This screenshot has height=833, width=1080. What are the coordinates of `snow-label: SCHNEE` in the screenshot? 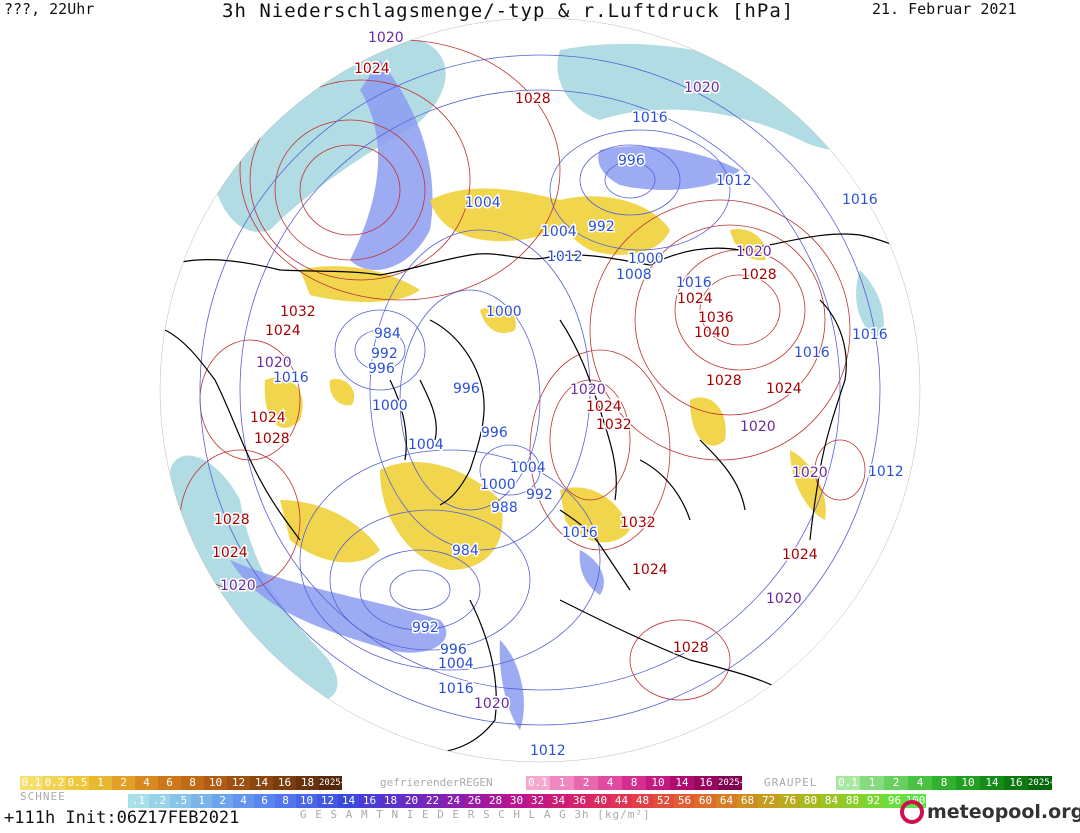 It's located at (43, 796).